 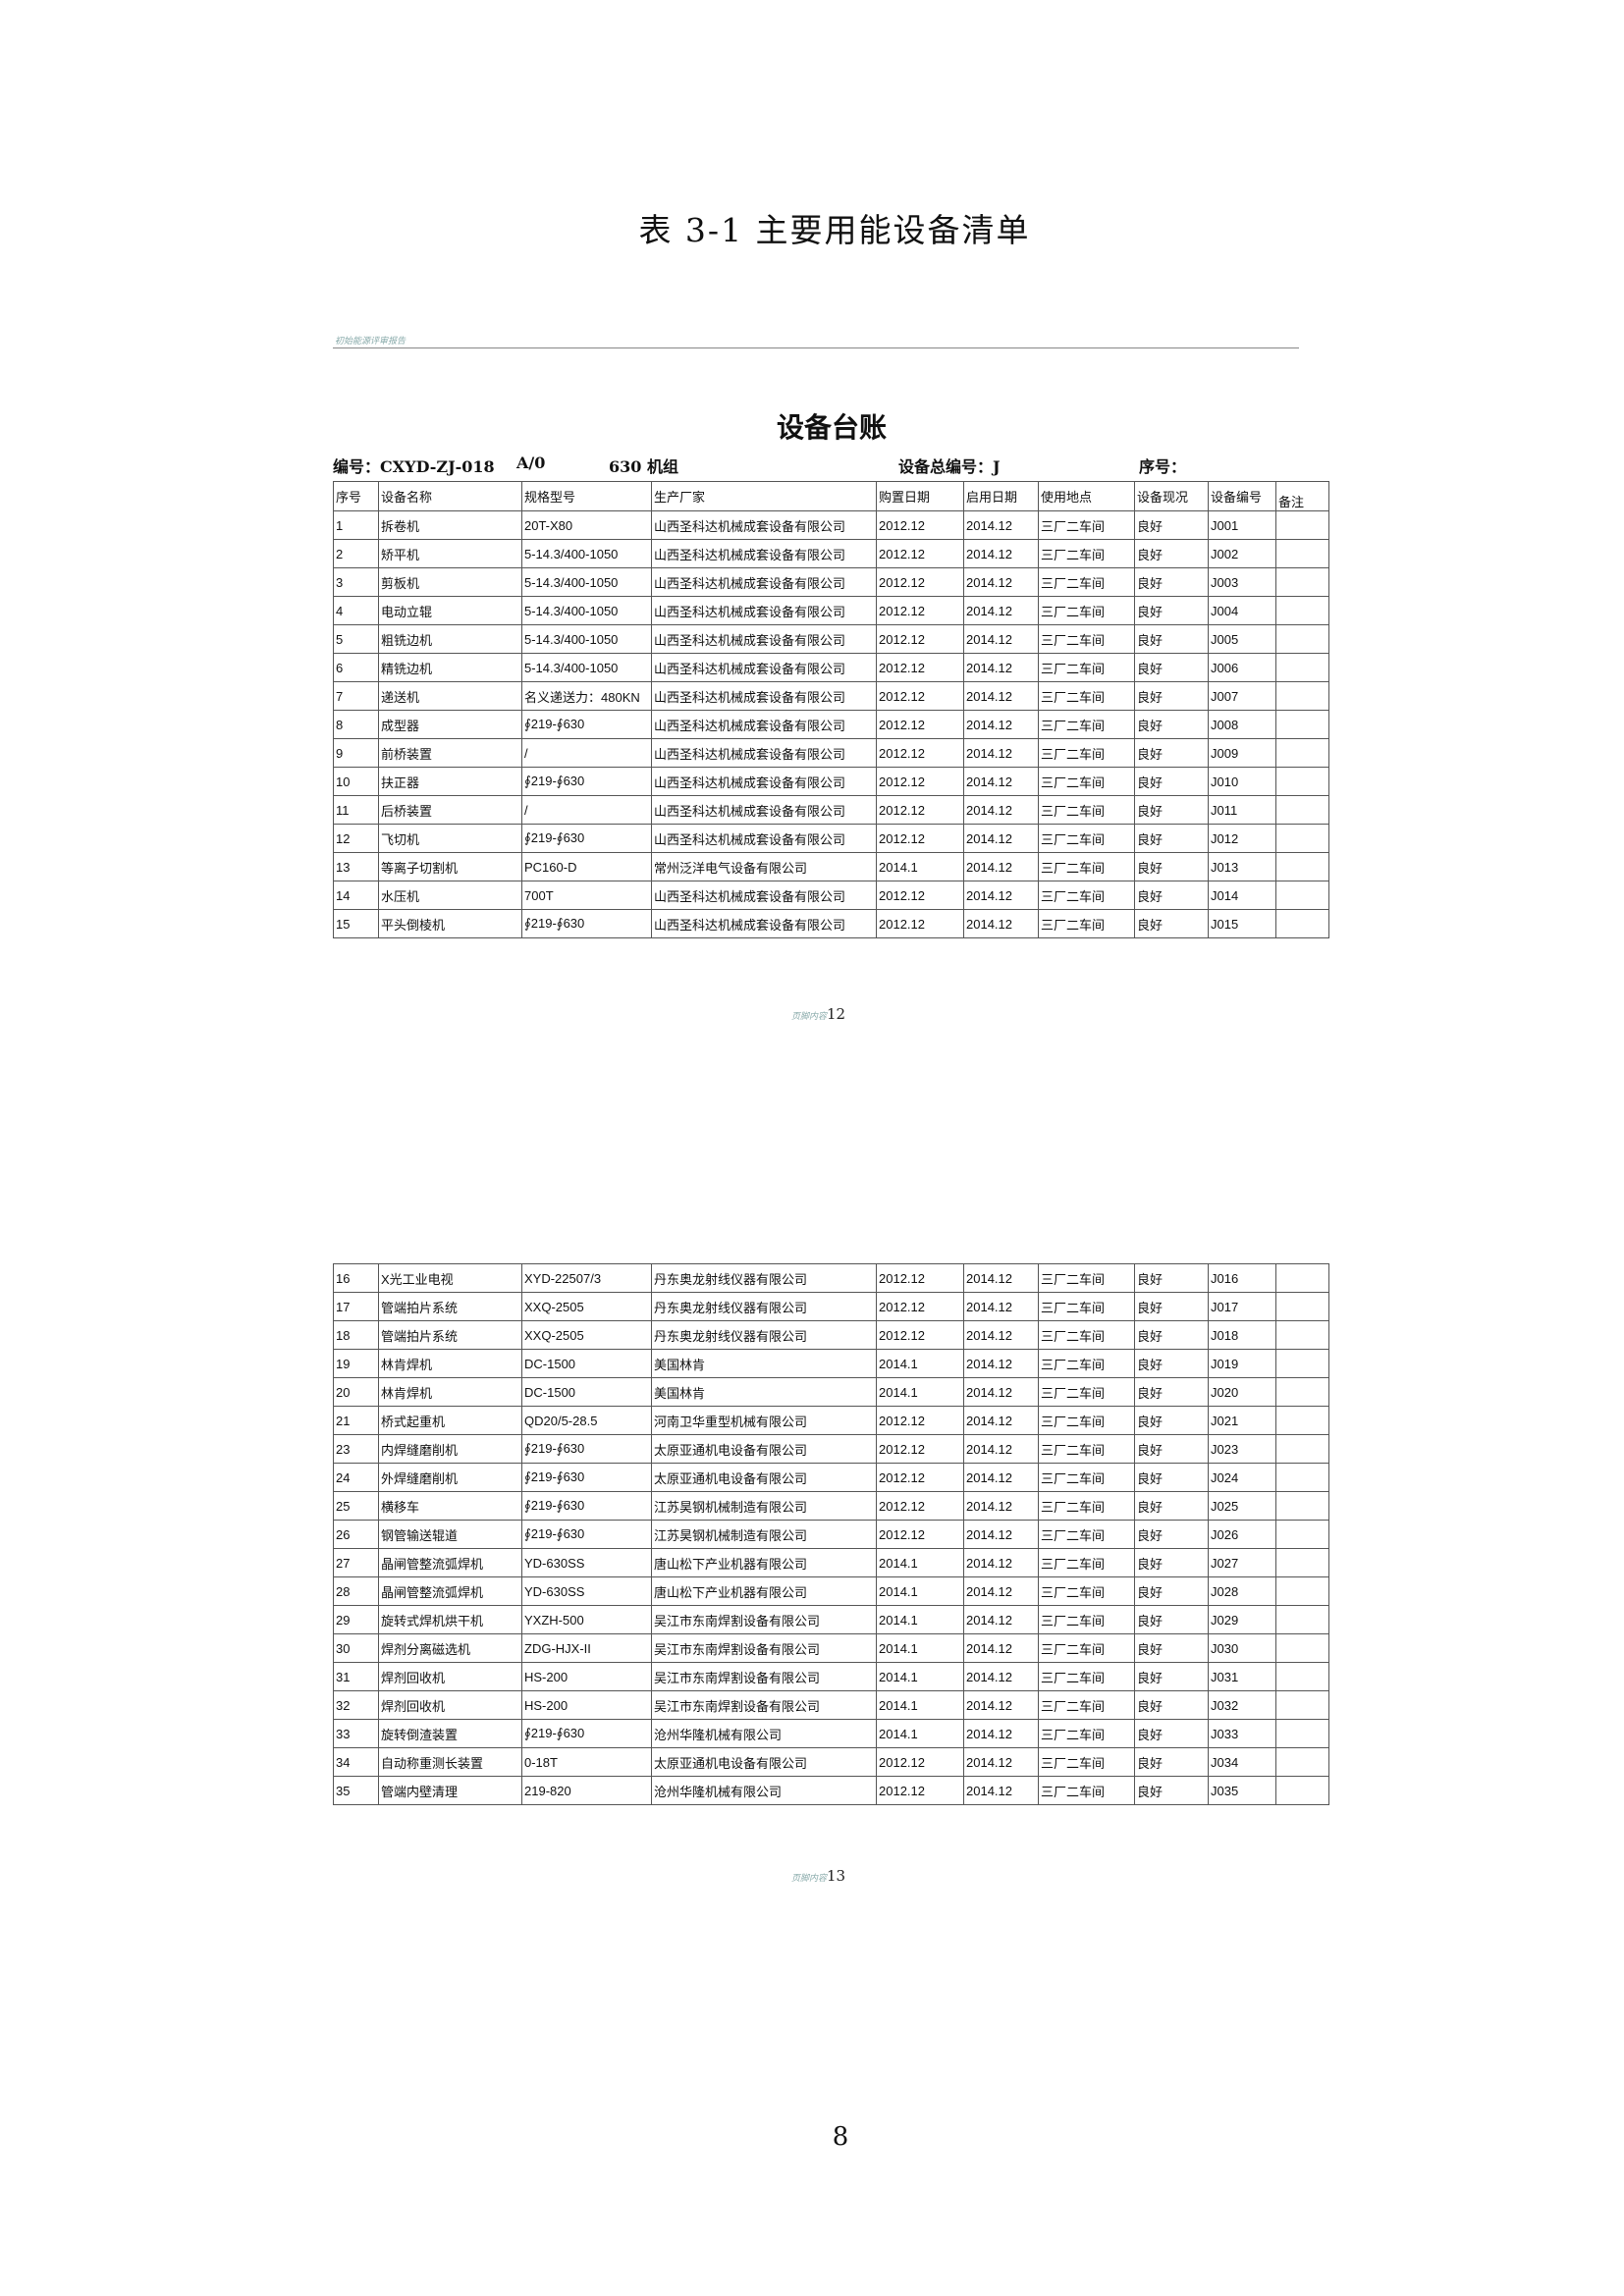 I want to click on table-cell: 江苏昊钢机械制造有限公司, so click(x=764, y=1506).